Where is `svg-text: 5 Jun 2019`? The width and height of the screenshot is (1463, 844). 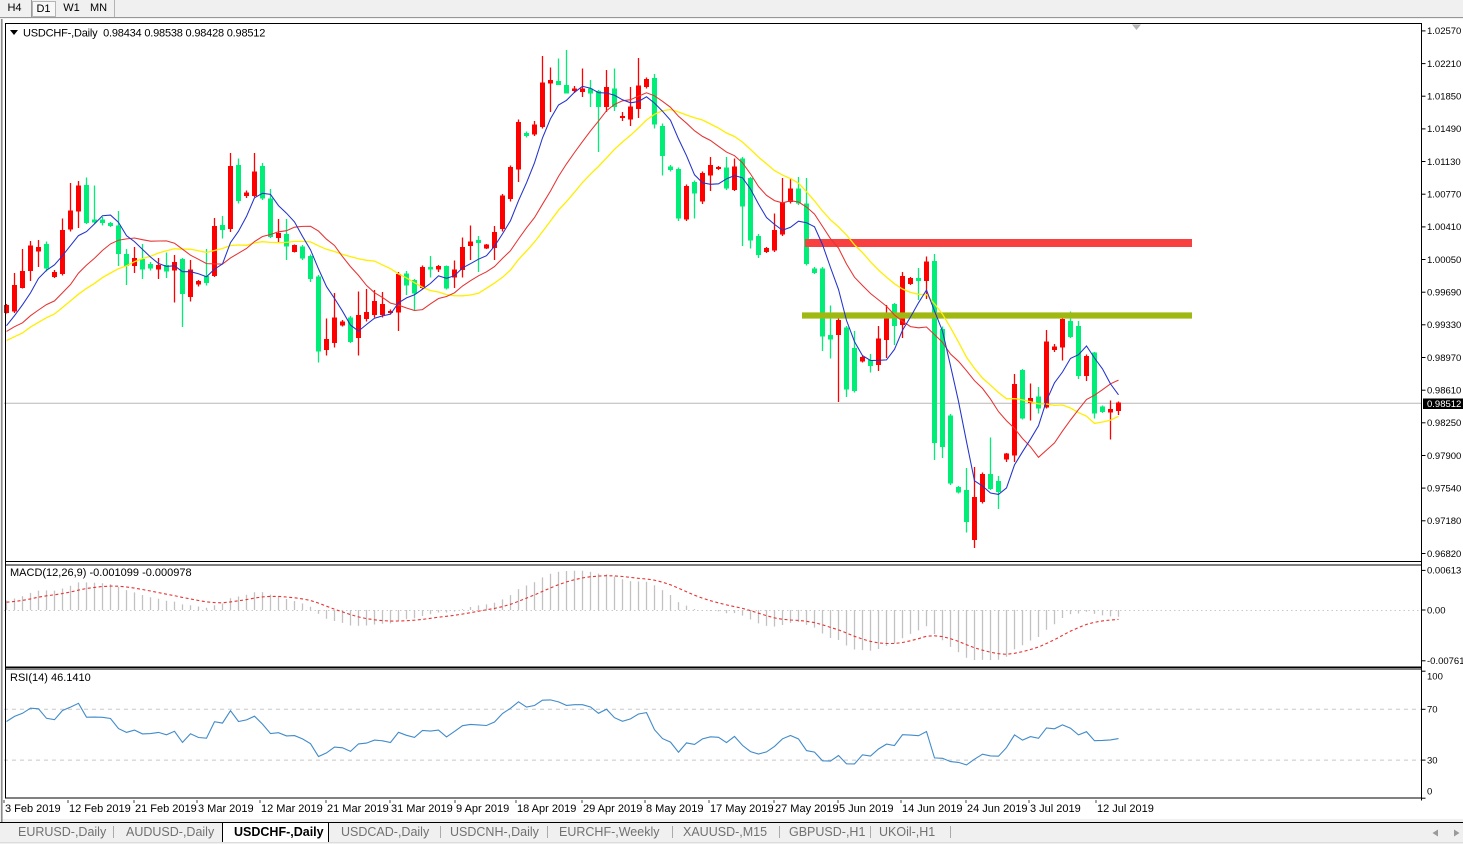
svg-text: 5 Jun 2019 is located at coordinates (866, 809).